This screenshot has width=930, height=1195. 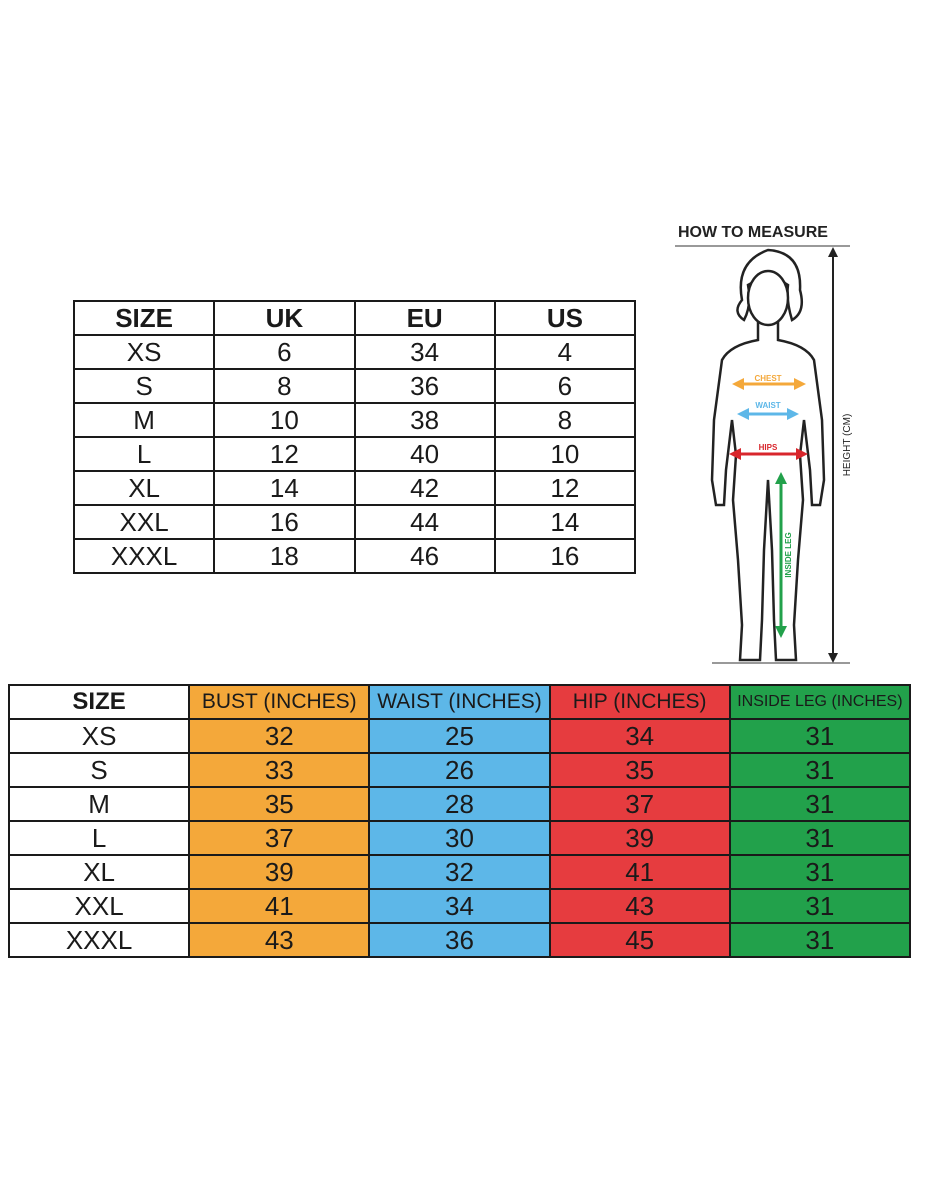 What do you see at coordinates (768, 447) in the screenshot?
I see `hips-label: HIPS` at bounding box center [768, 447].